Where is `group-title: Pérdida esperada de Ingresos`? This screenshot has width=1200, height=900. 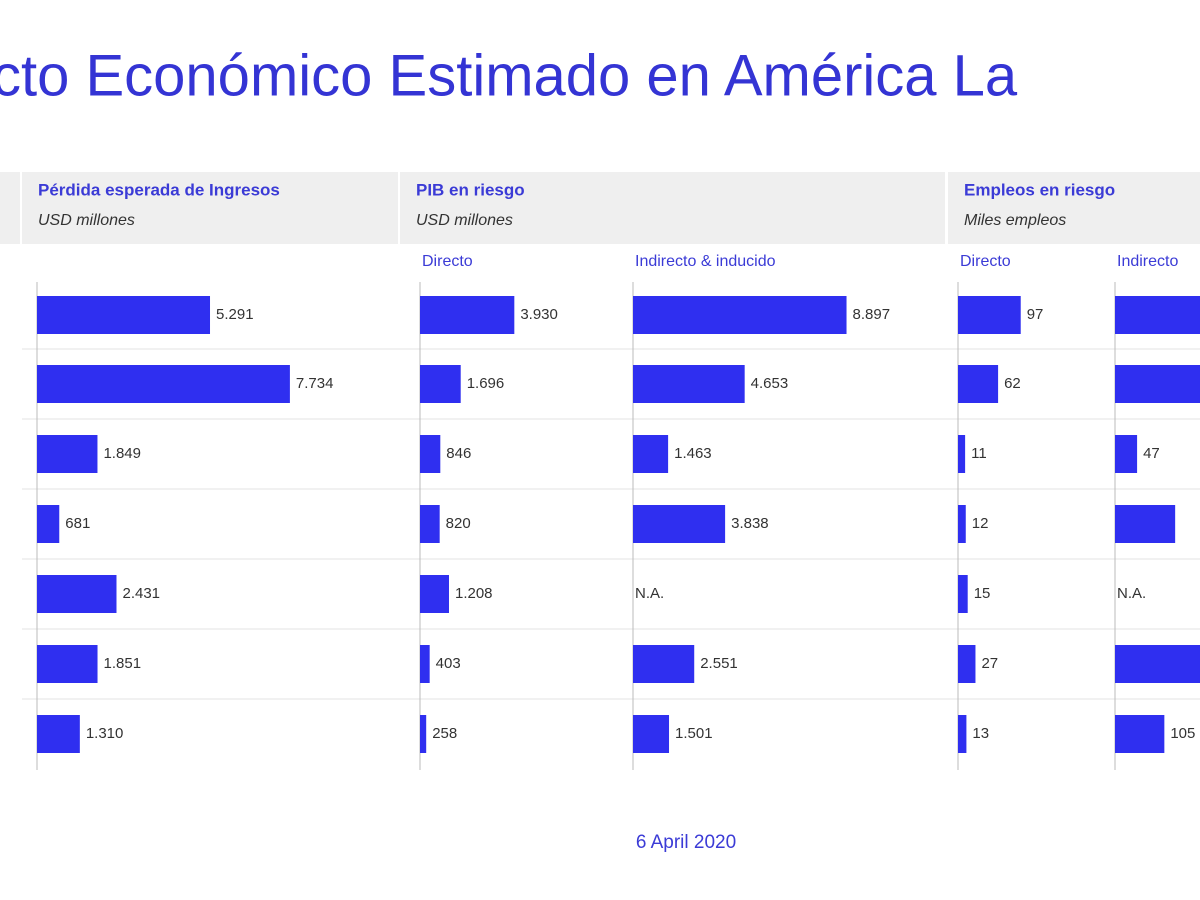 group-title: Pérdida esperada de Ingresos is located at coordinates (159, 189).